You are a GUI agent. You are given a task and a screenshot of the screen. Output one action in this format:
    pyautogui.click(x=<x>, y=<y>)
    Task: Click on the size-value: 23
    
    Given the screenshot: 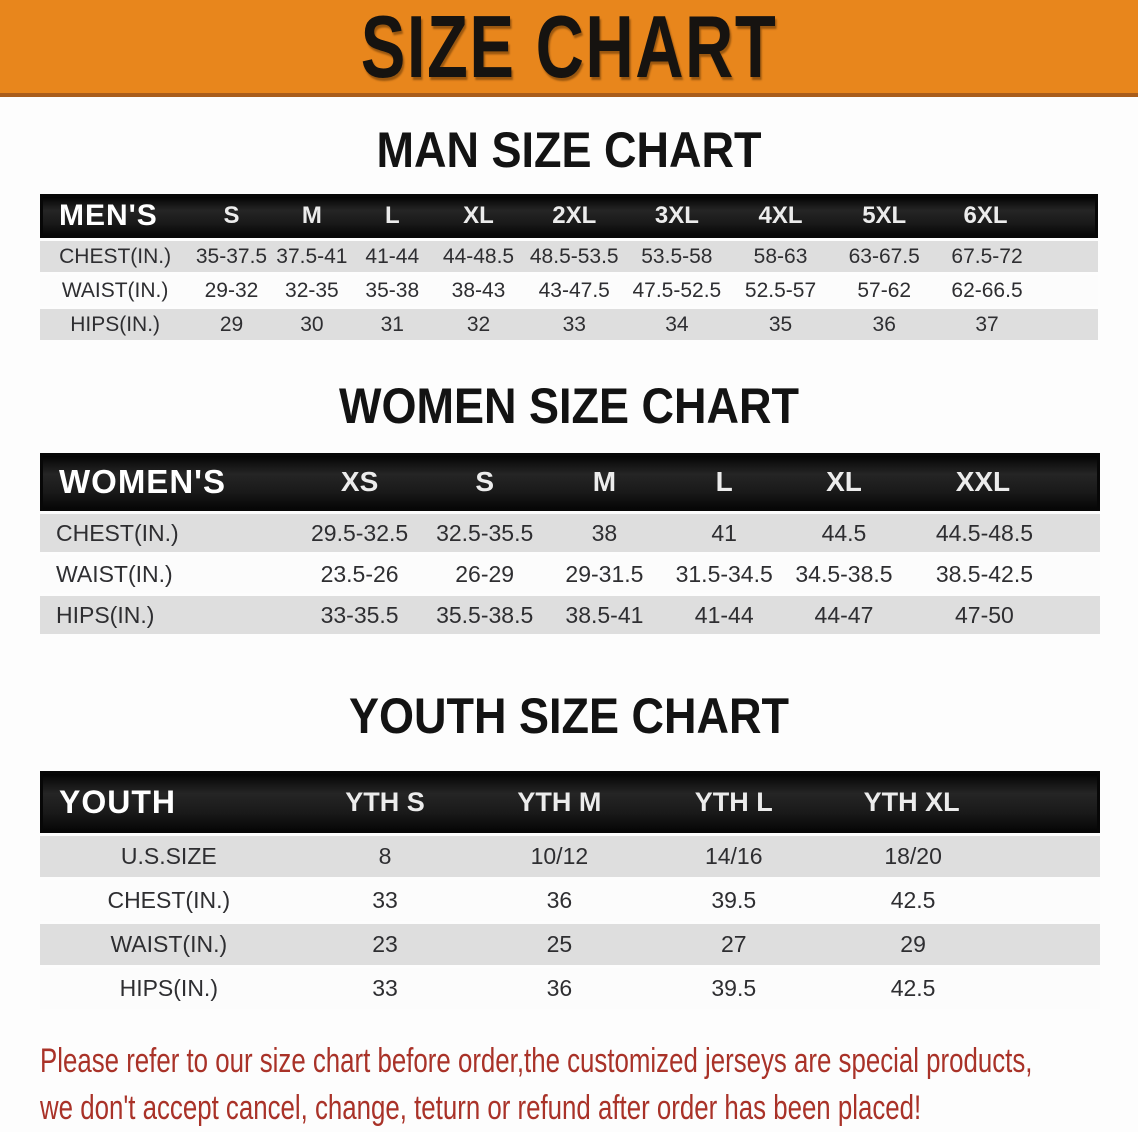 What is the action you would take?
    pyautogui.click(x=385, y=944)
    